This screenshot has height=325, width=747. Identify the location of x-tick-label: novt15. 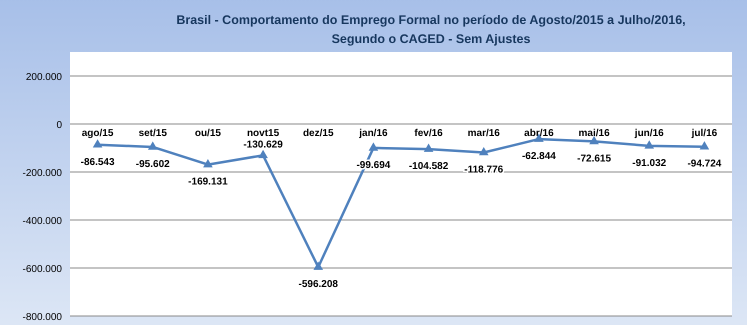
(263, 133).